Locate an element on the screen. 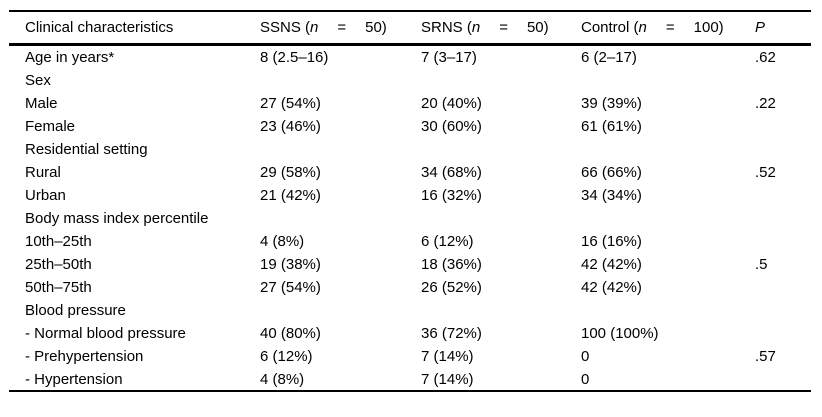 The height and width of the screenshot is (417, 822). ssns-value: 8 (2.5–16) is located at coordinates (294, 57).